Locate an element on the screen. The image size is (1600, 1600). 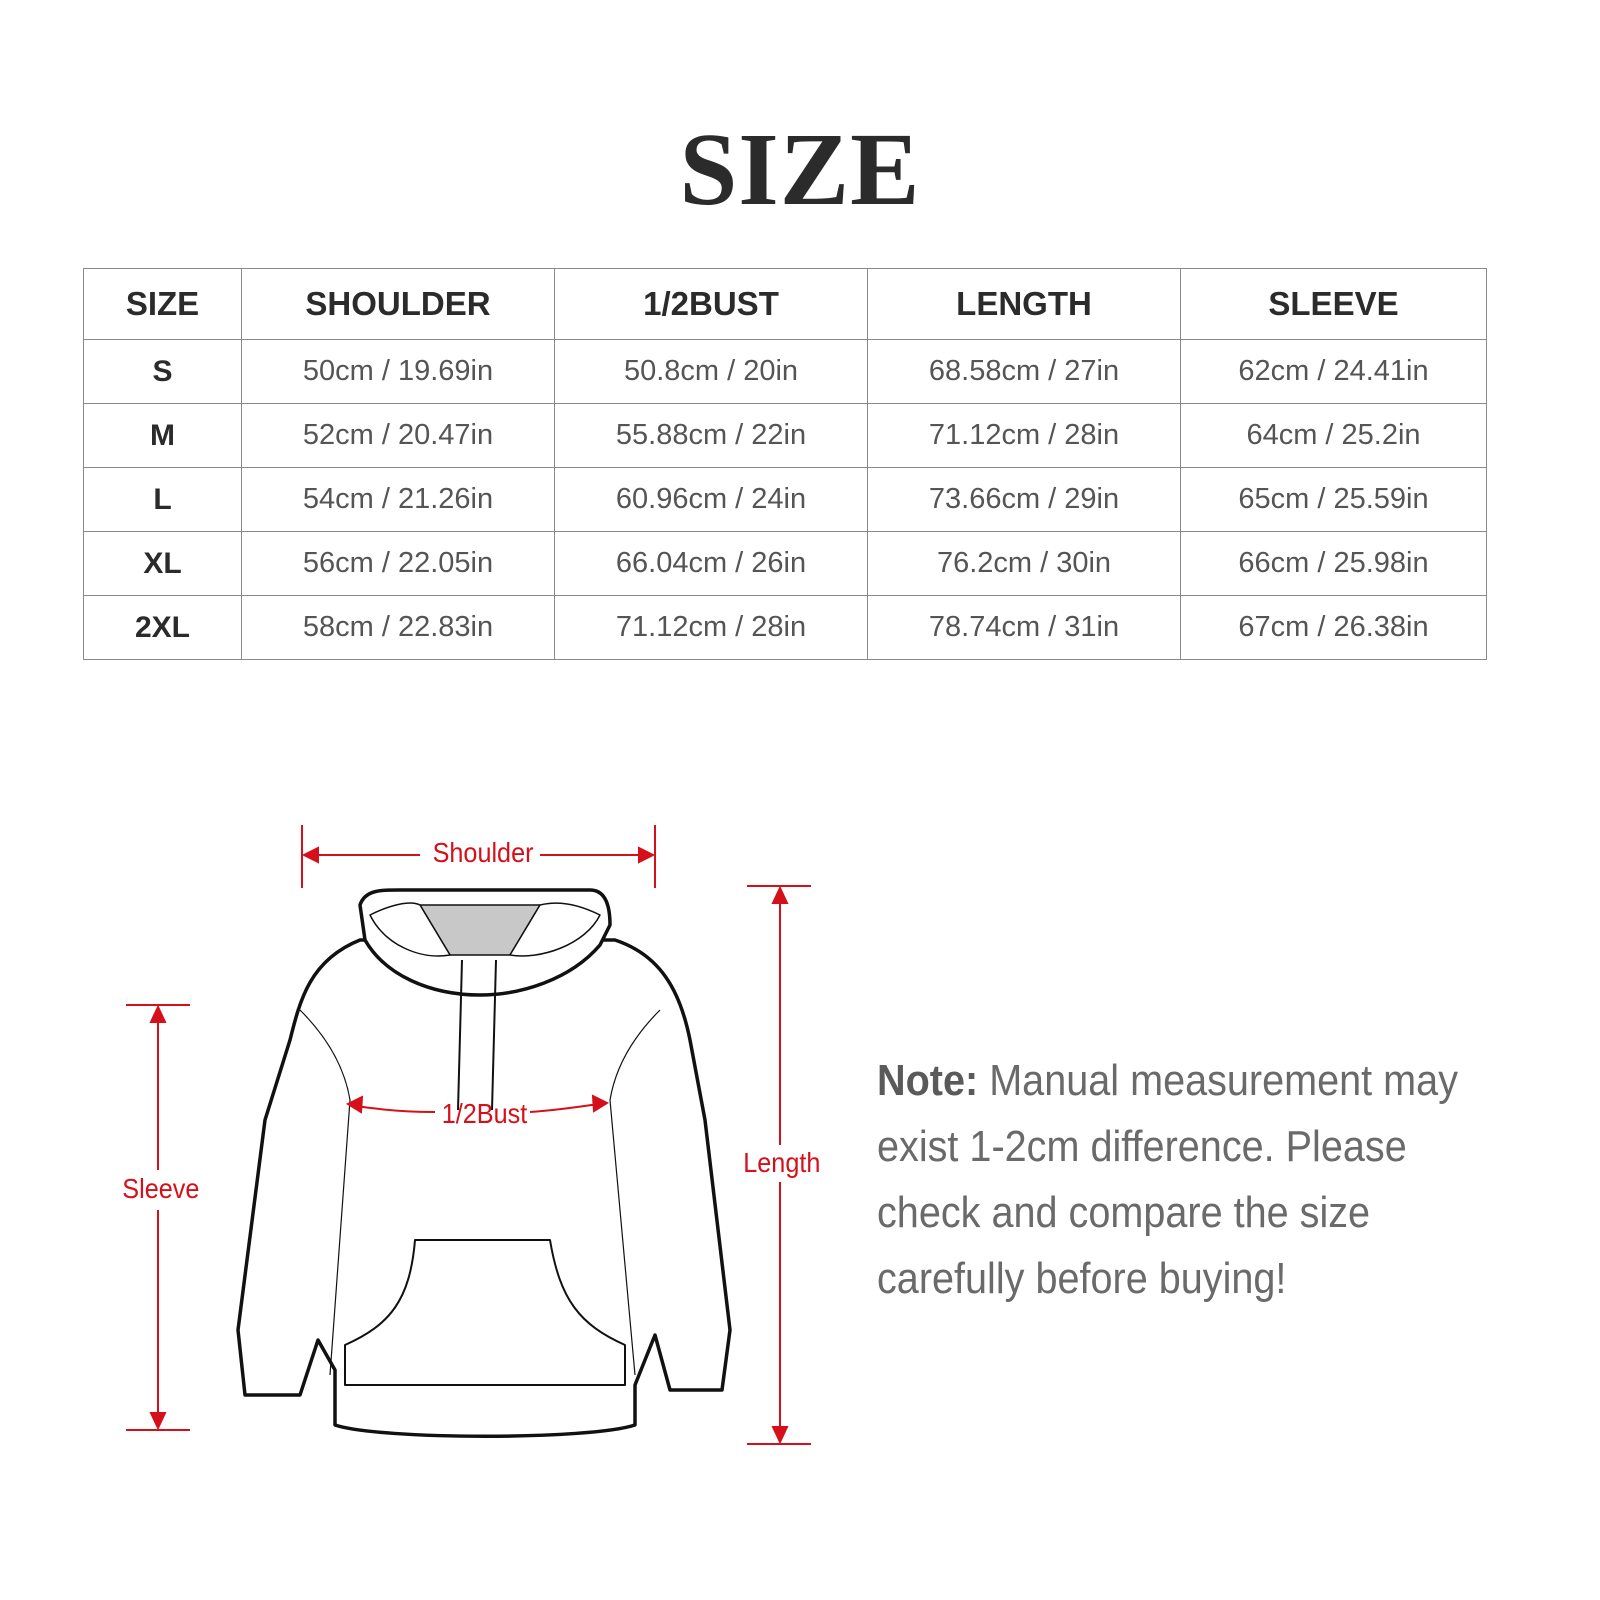
measurement-cell: 50.8cm / 20in is located at coordinates (711, 371).